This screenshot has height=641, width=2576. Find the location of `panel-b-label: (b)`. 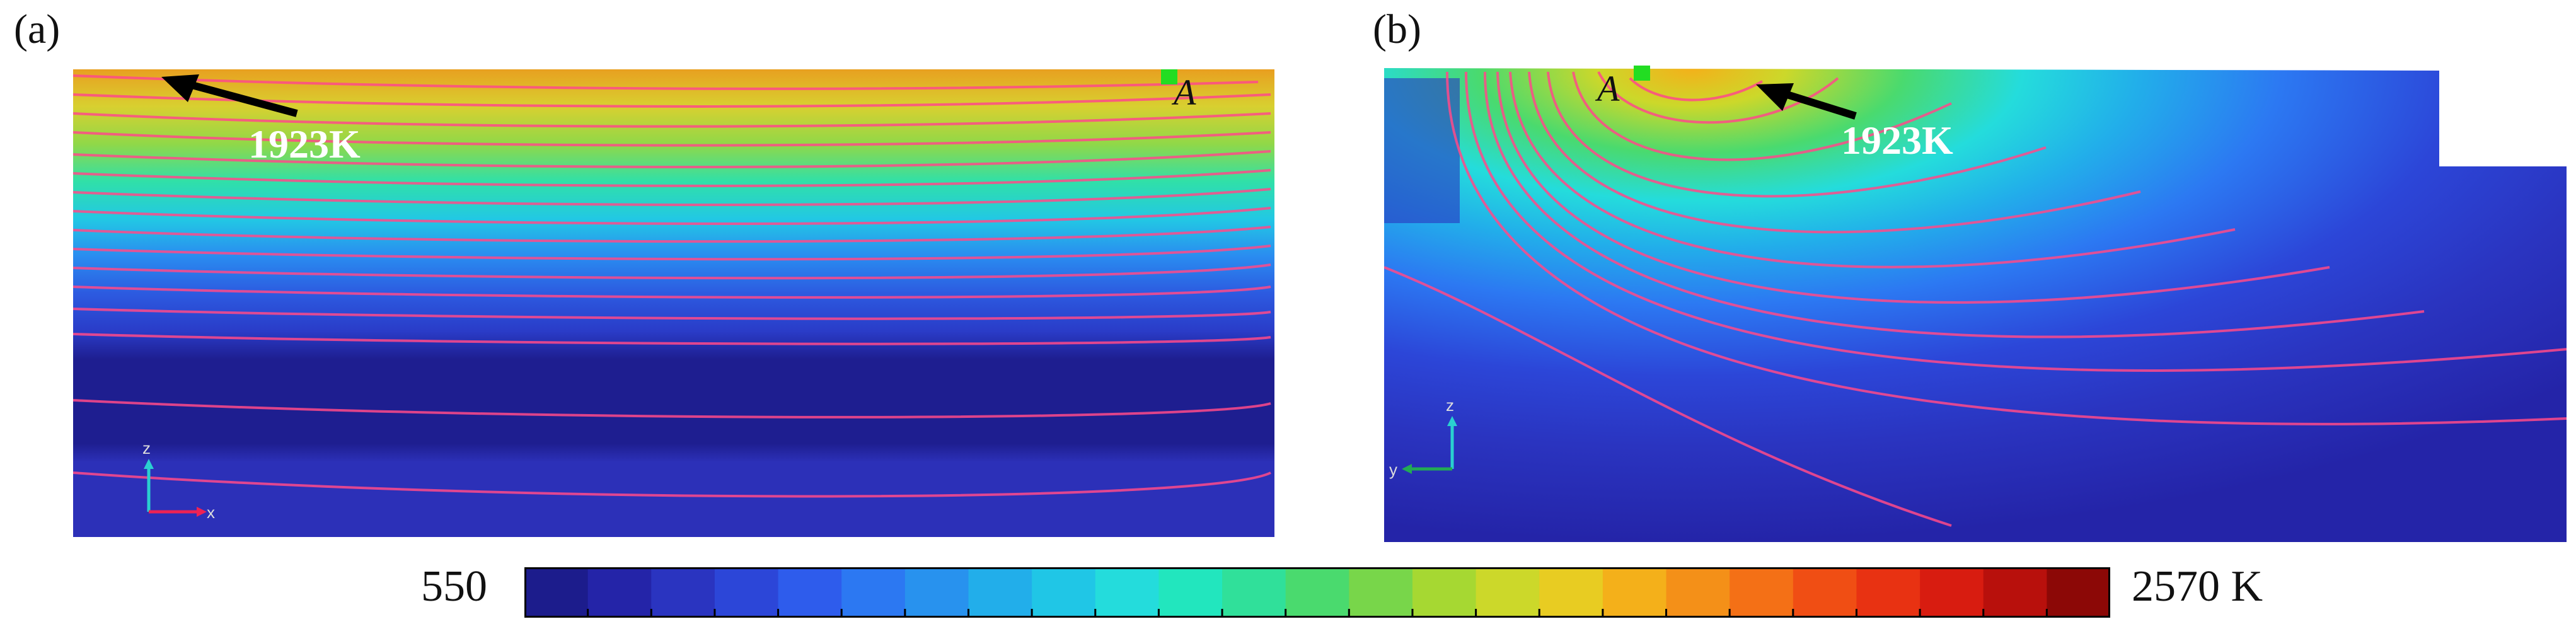

panel-b-label: (b) is located at coordinates (1397, 29).